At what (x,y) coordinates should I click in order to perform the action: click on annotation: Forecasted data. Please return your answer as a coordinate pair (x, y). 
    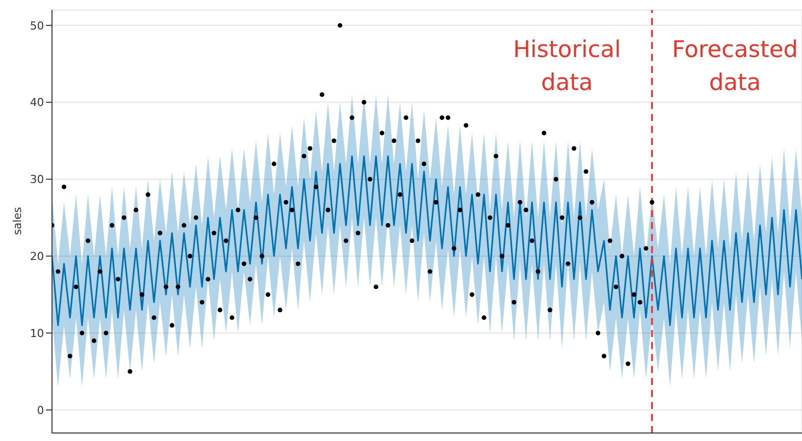
    Looking at the image, I should click on (735, 67).